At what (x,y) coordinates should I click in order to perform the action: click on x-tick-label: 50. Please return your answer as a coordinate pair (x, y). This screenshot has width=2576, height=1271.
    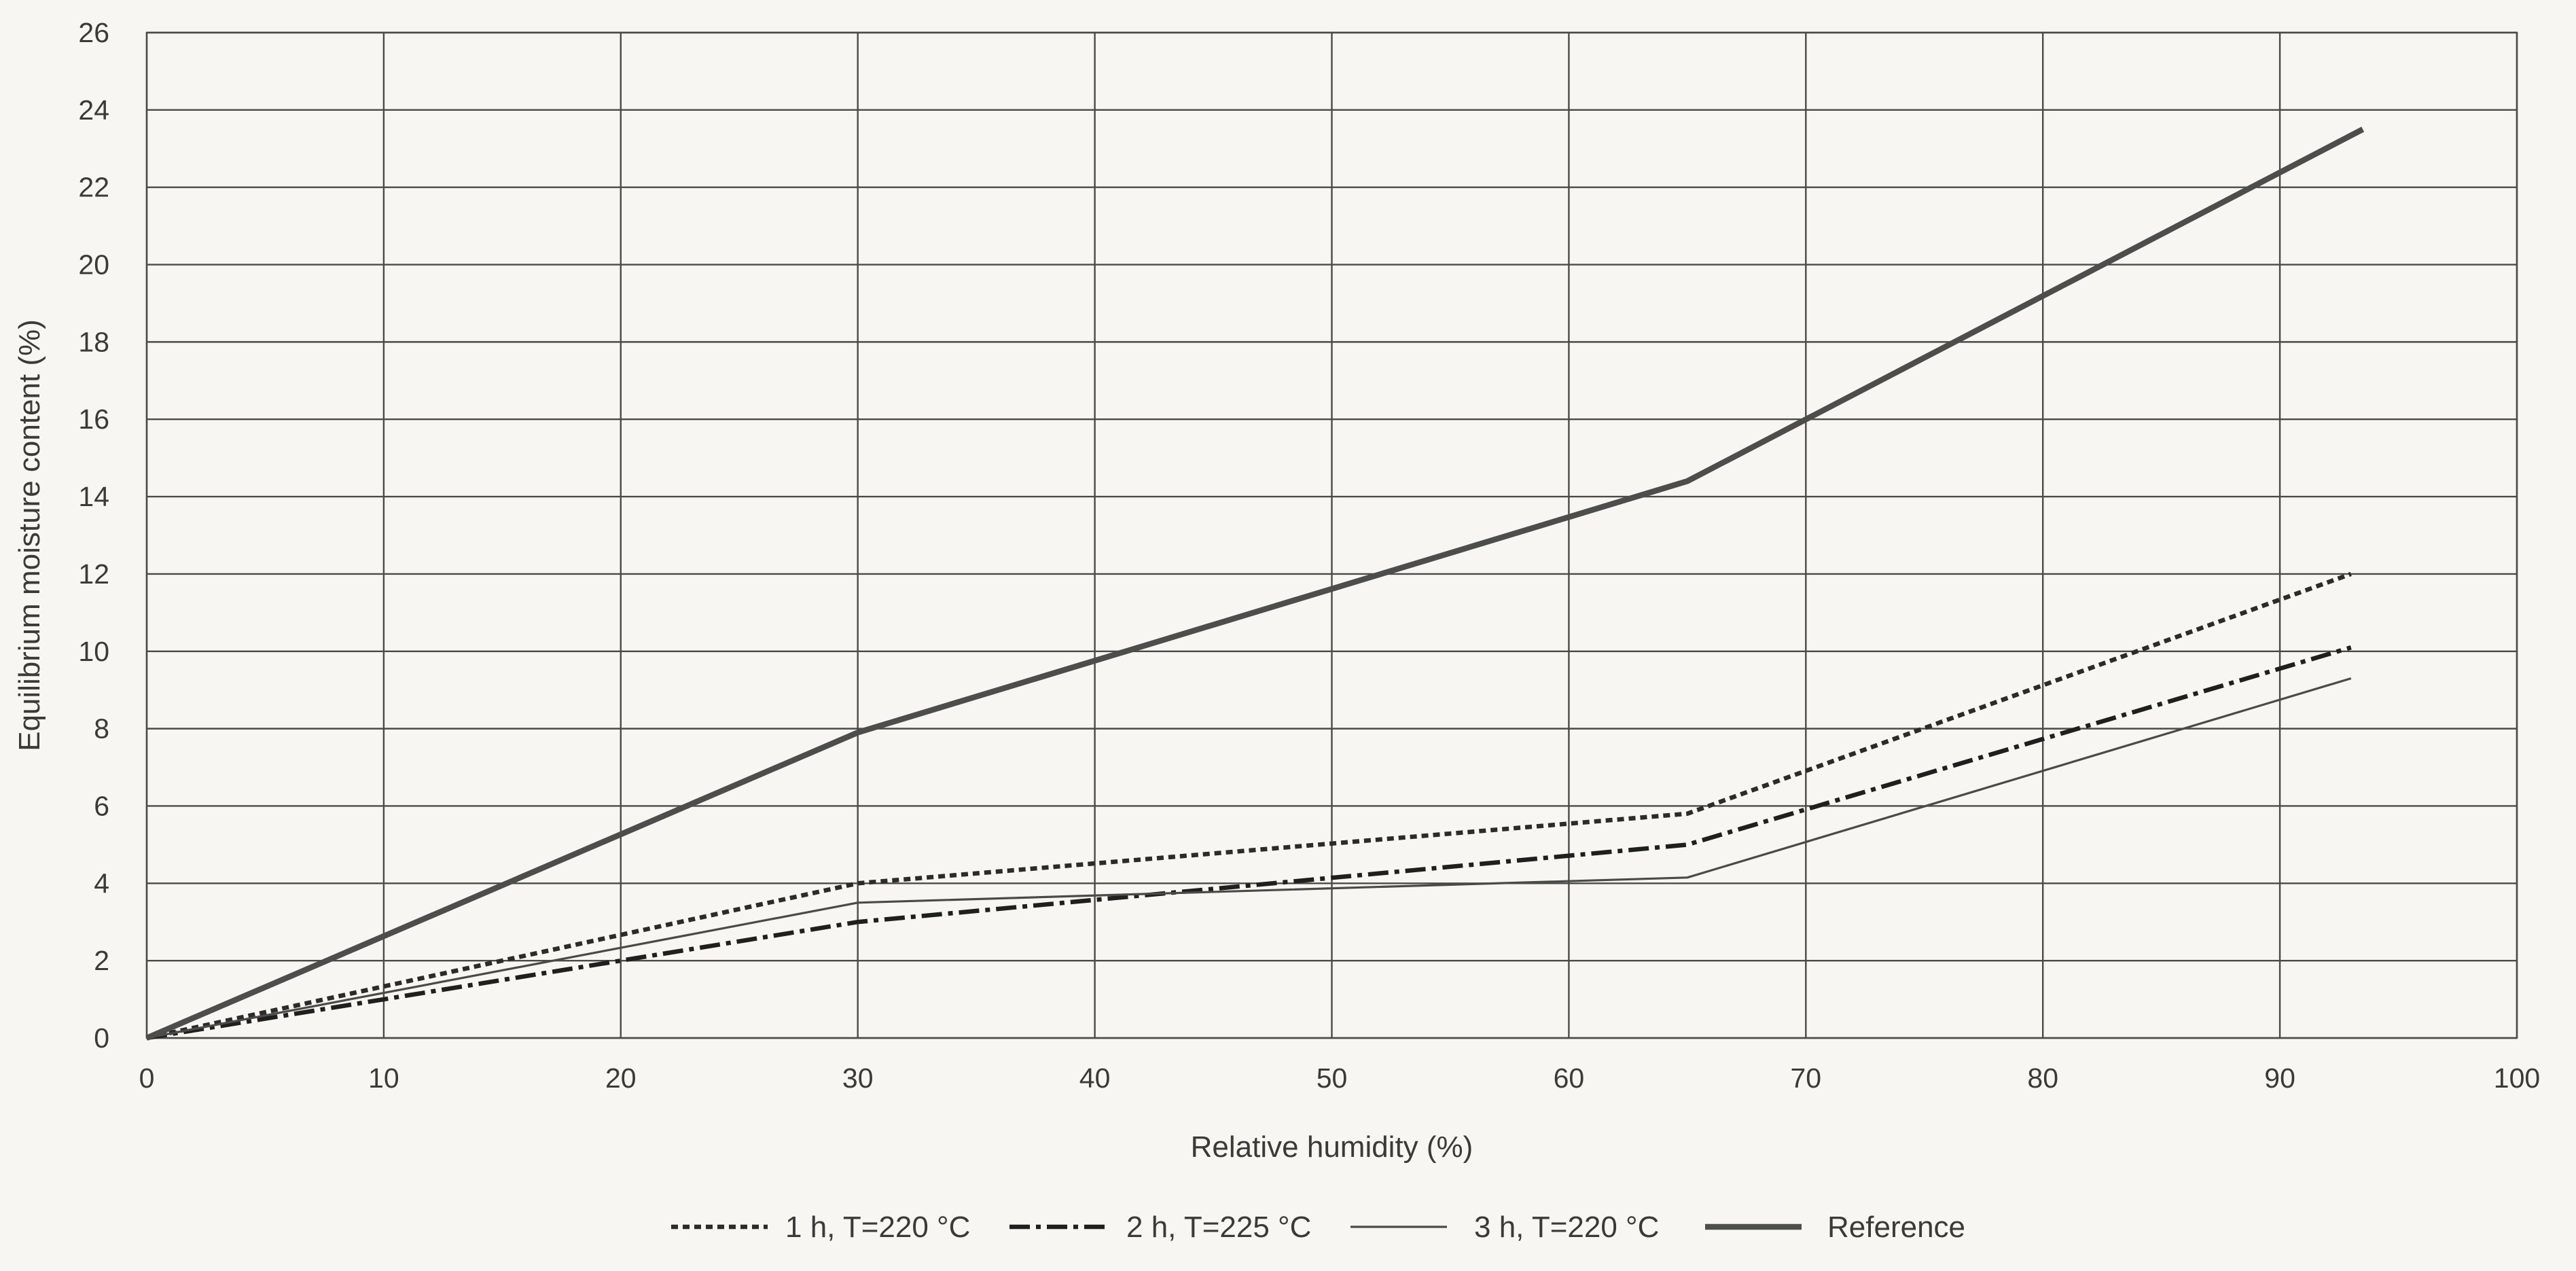
    Looking at the image, I should click on (1332, 1078).